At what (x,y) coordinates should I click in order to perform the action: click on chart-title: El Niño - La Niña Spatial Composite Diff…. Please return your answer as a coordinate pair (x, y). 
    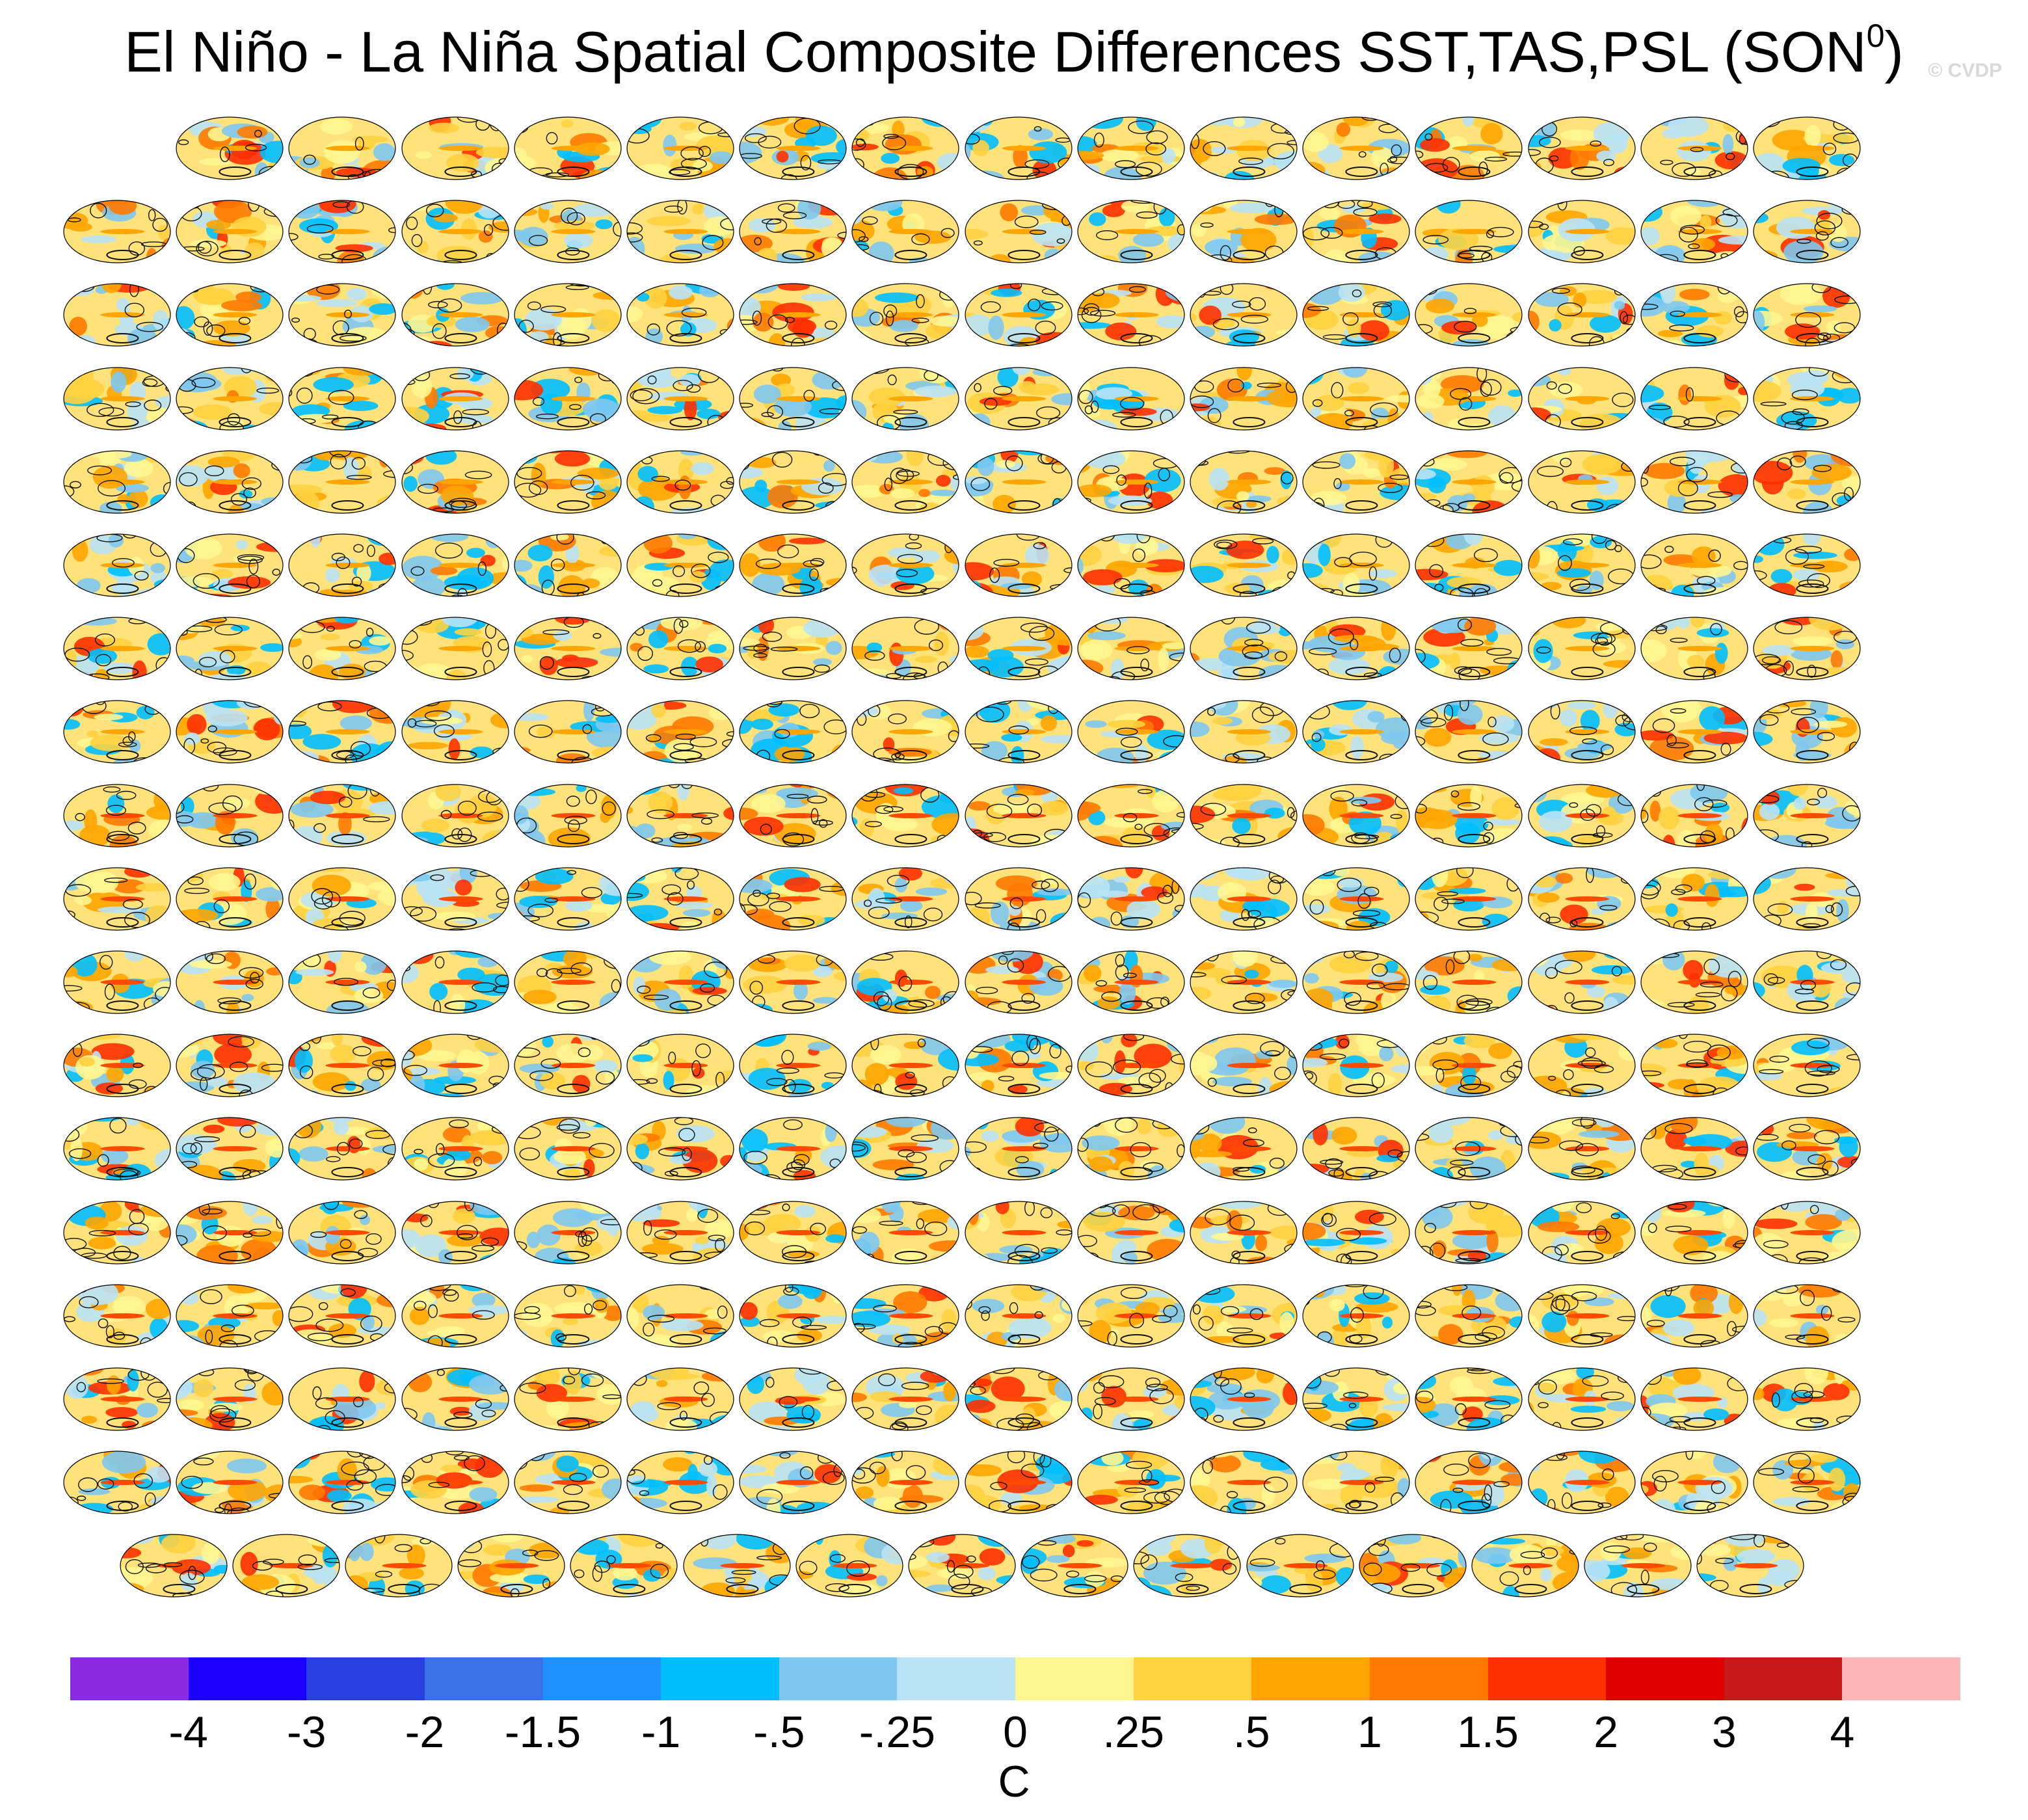
    Looking at the image, I should click on (1014, 52).